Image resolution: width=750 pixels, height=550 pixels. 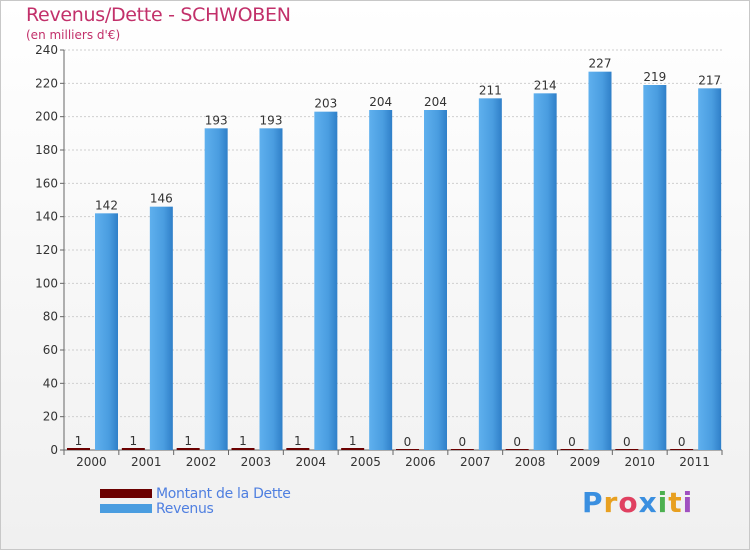 I want to click on data-label-revenus: 214, so click(x=545, y=85).